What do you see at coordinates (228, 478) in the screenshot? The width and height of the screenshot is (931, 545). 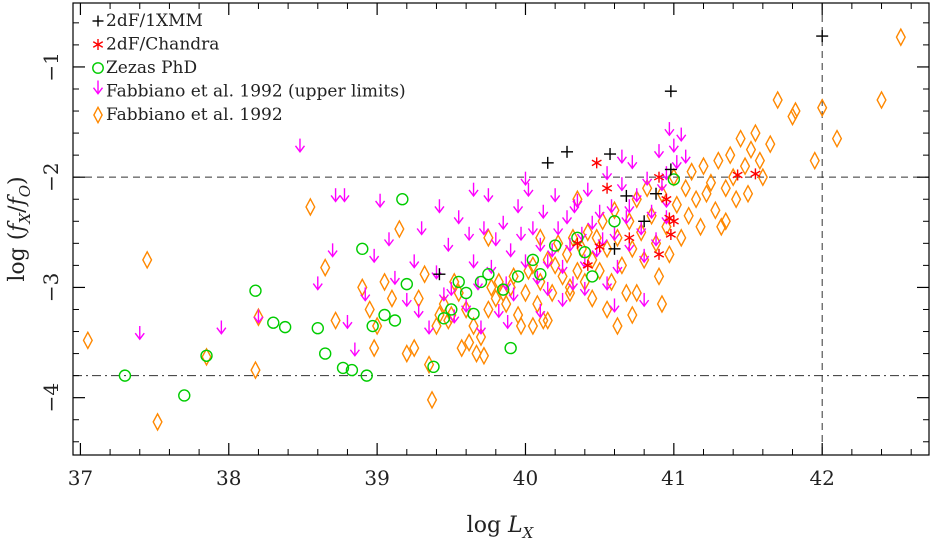 I see `x-tick-label: 38` at bounding box center [228, 478].